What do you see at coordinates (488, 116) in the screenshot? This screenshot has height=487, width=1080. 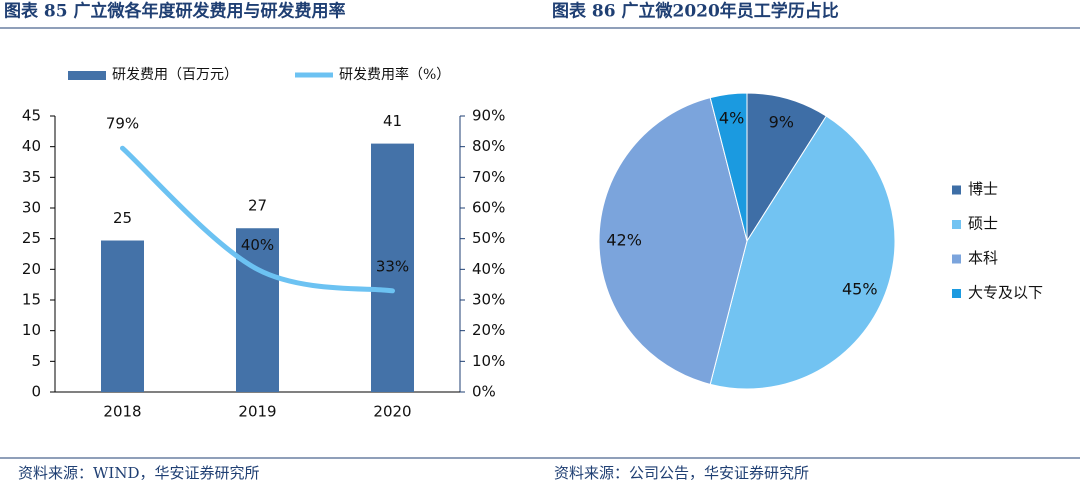 I see `y2-tick-label: 90%` at bounding box center [488, 116].